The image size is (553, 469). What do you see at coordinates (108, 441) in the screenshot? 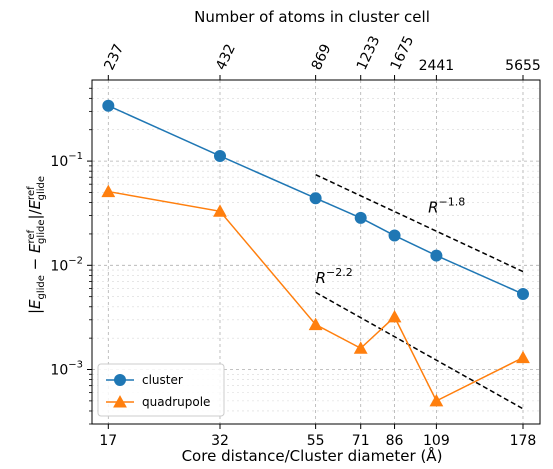
I see `x-tick-label: 17` at bounding box center [108, 441].